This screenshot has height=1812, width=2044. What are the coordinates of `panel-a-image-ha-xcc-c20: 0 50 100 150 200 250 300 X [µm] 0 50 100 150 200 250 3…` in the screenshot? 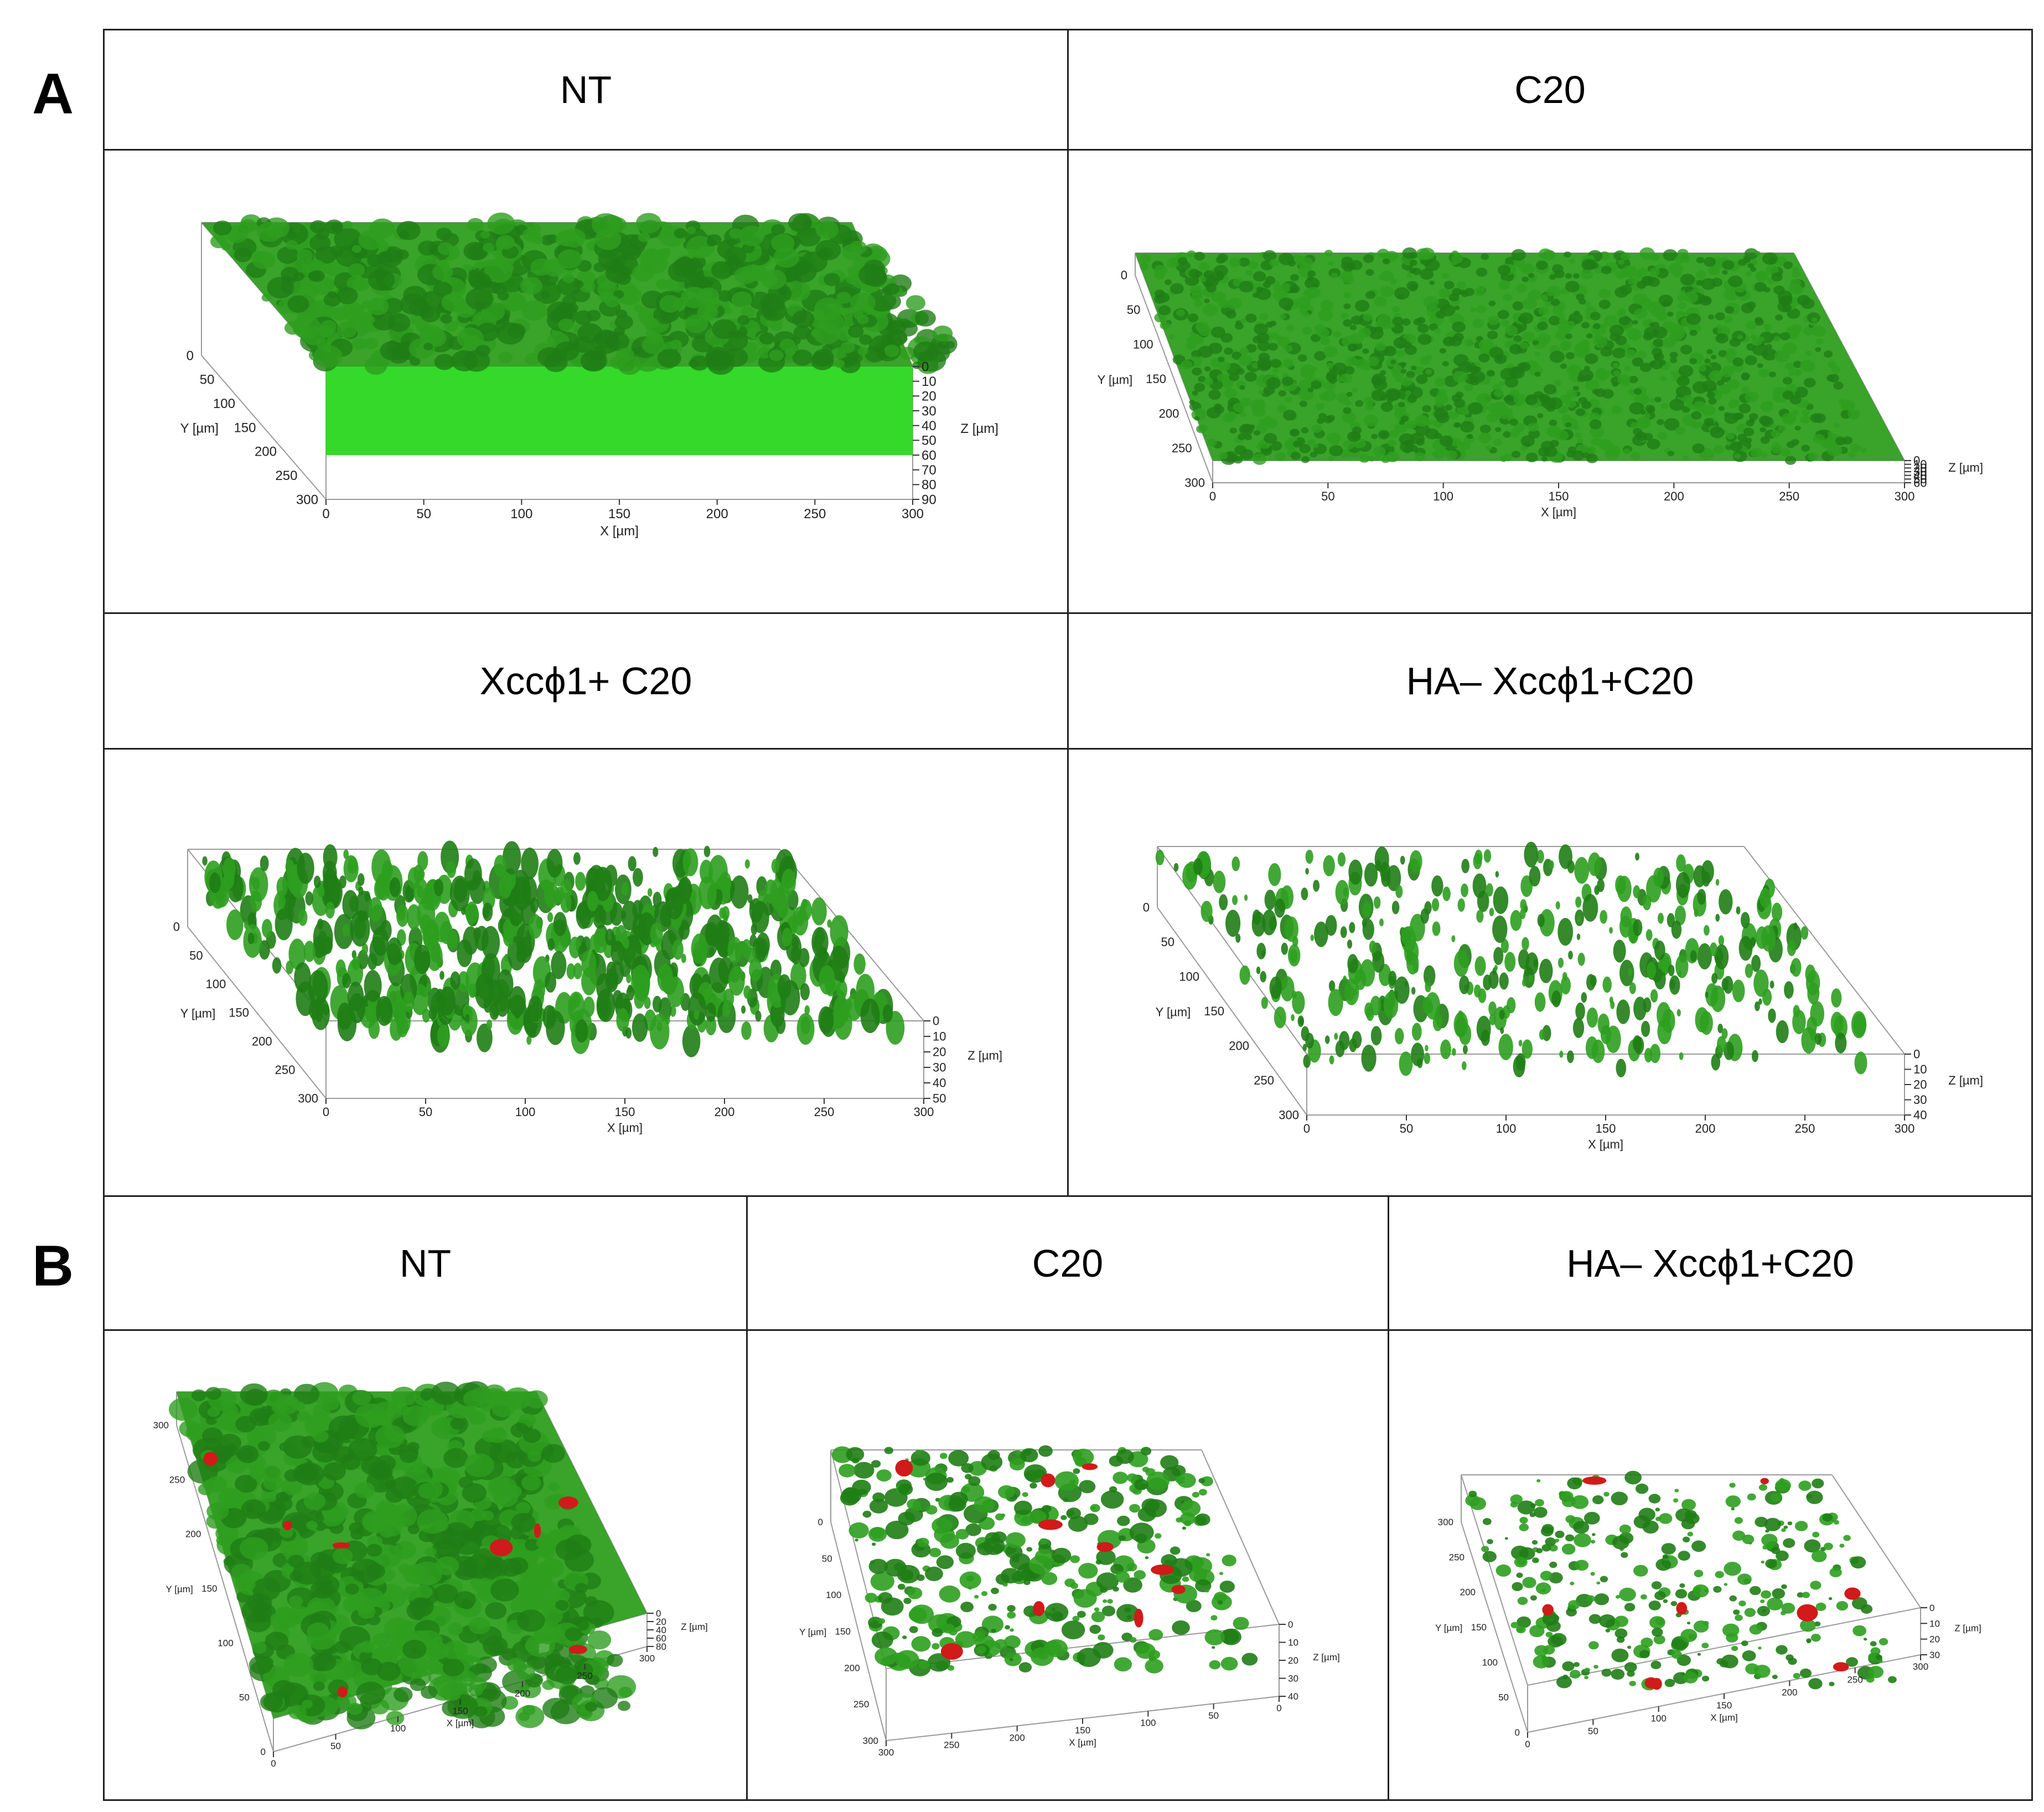 It's located at (1550, 972).